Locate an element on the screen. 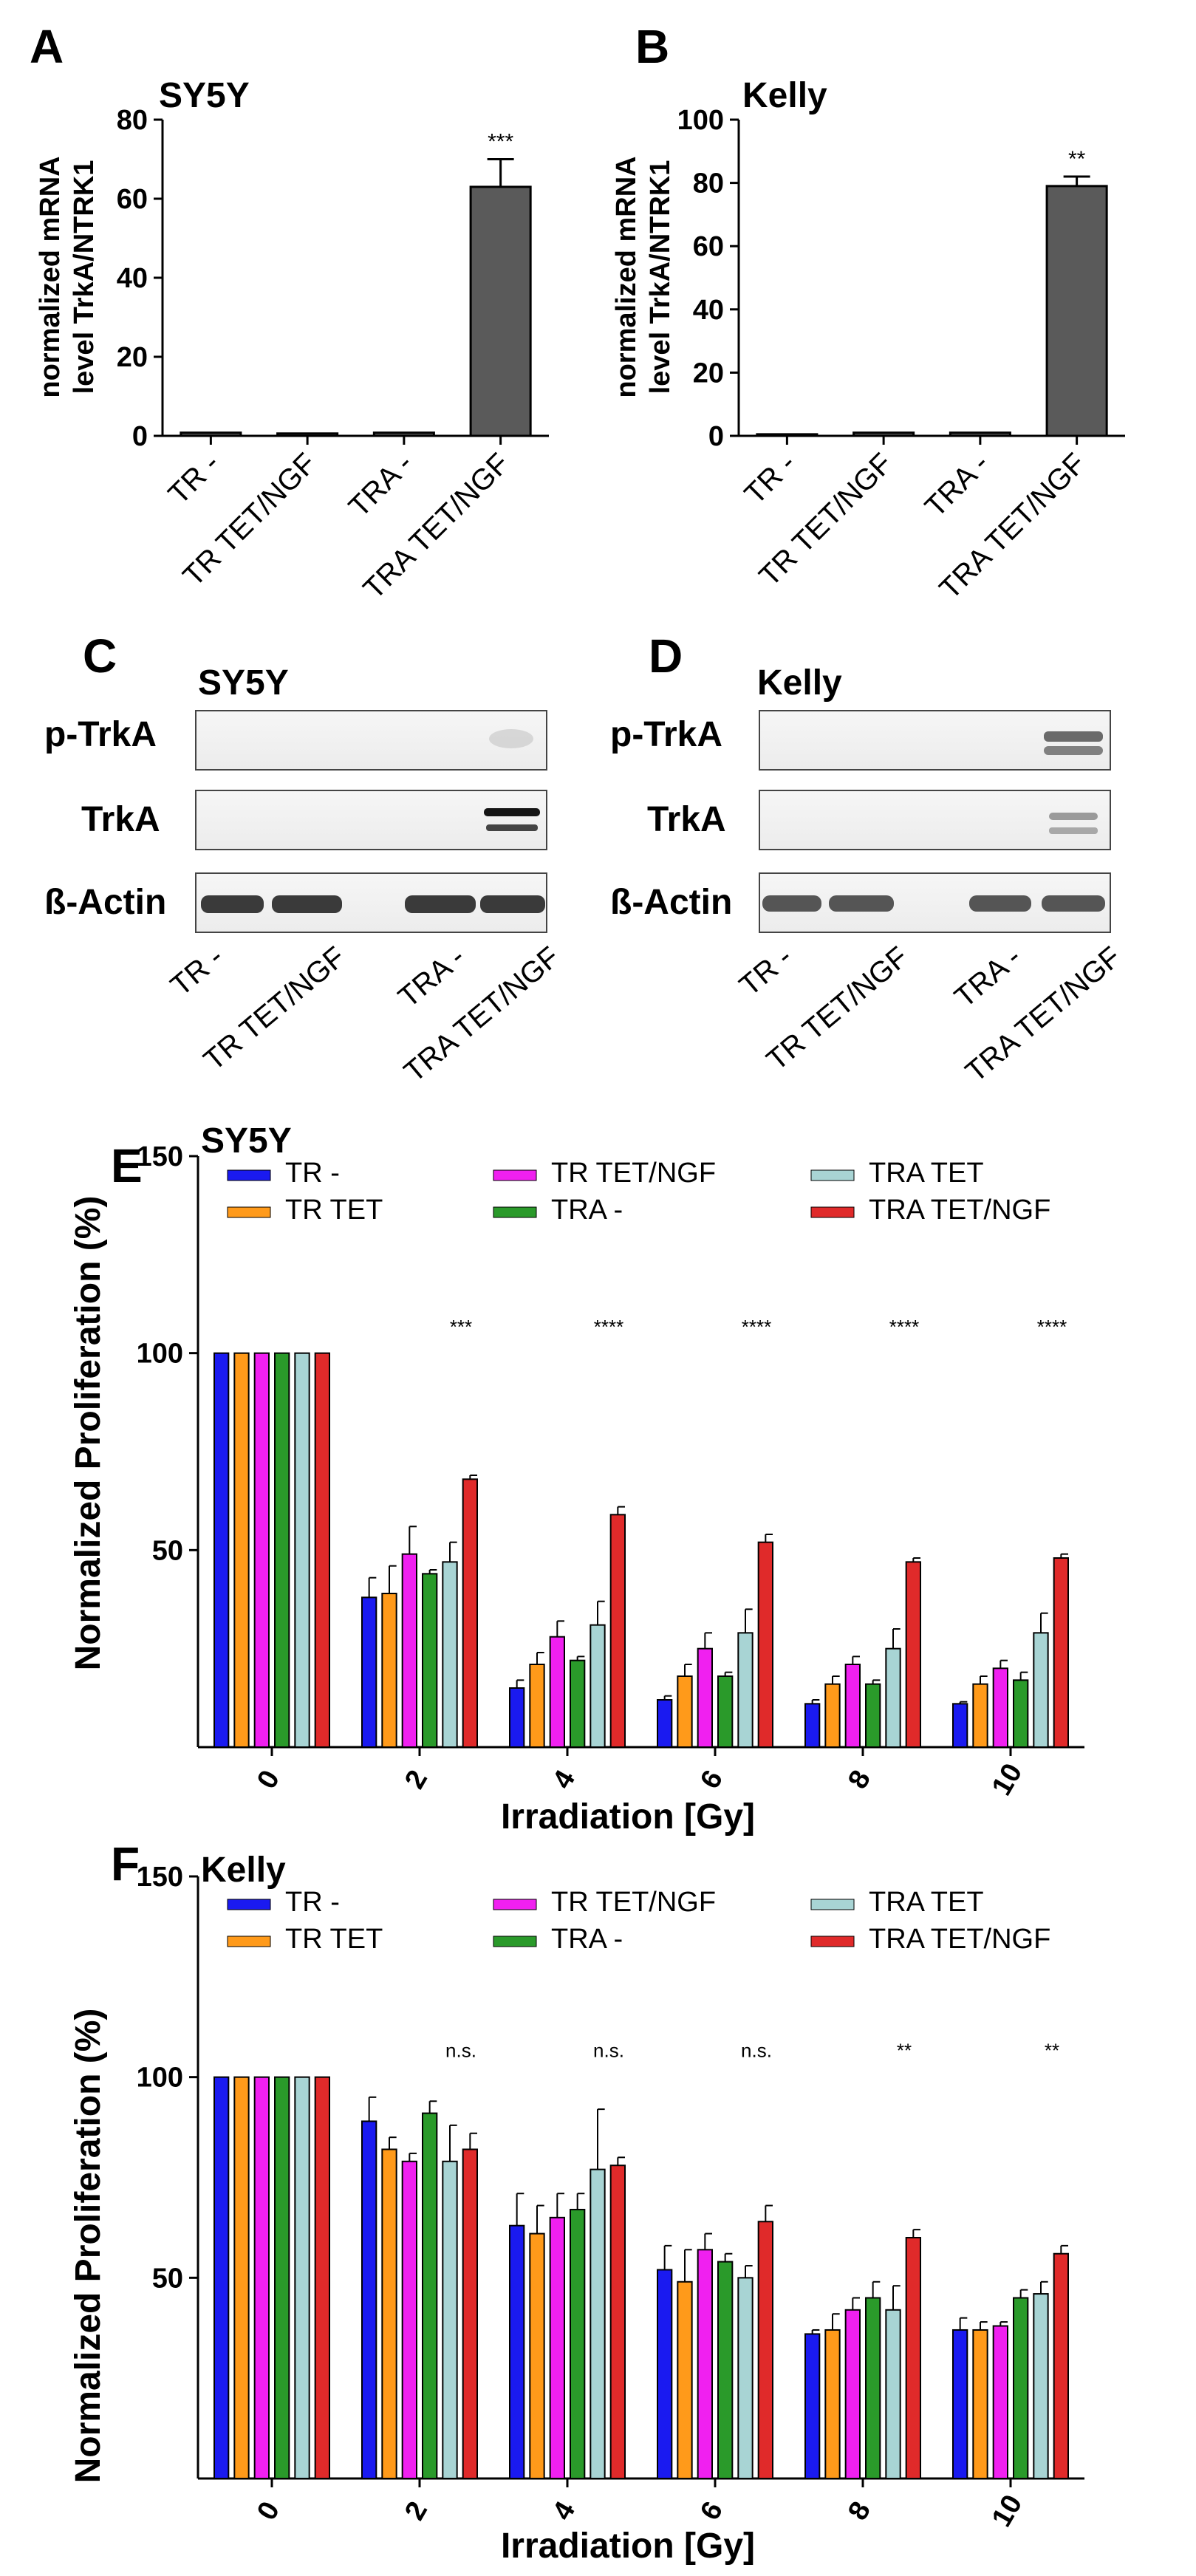 The height and width of the screenshot is (2576, 1196). chart-b-ylabel-line2: level TrkA/NTRK1 is located at coordinates (660, 277).